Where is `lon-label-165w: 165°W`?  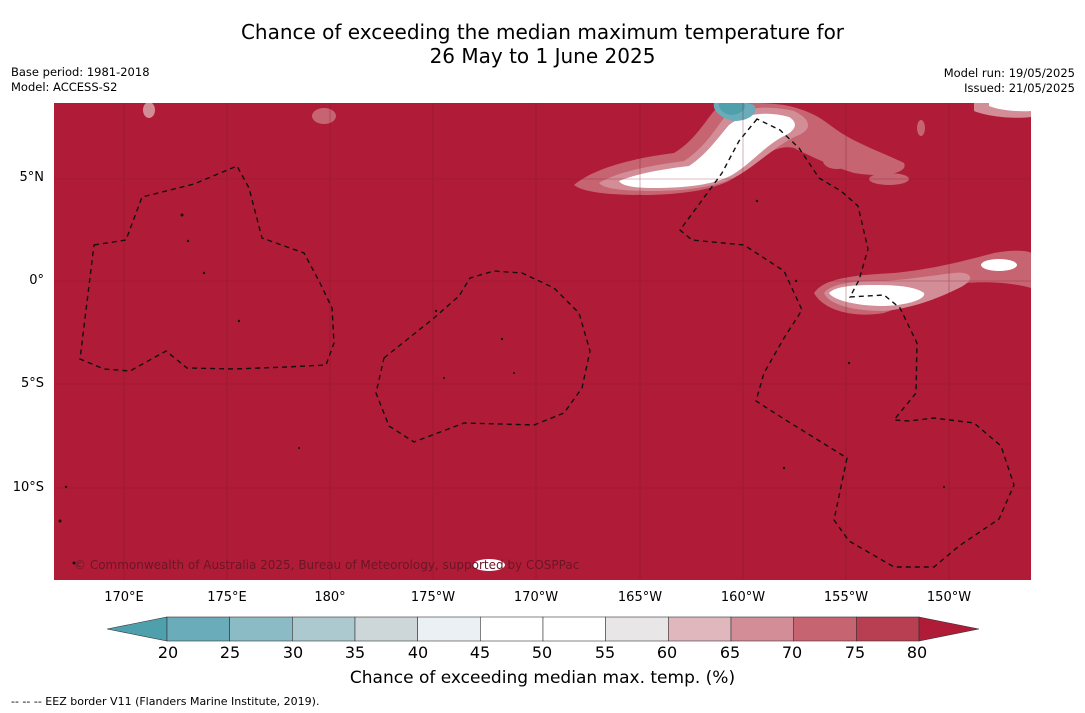 lon-label-165w: 165°W is located at coordinates (640, 597).